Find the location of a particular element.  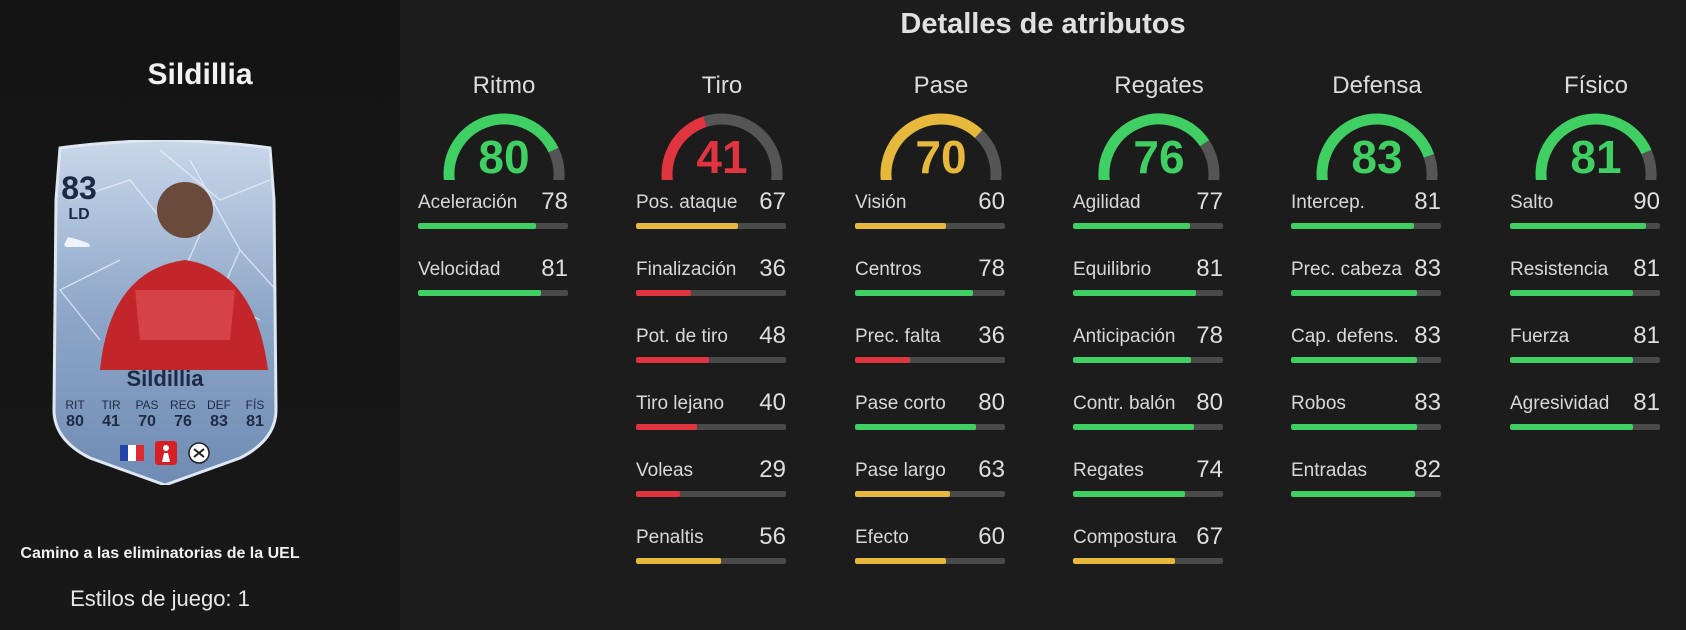

card-stat: RIT 80 is located at coordinates (75, 414).